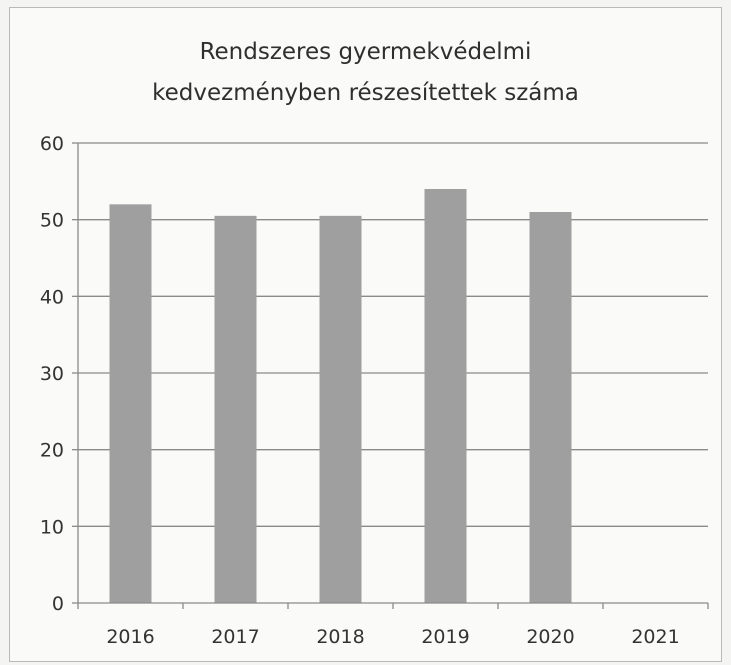 The height and width of the screenshot is (665, 731). I want to click on chart-title-line-2: kedvezményben részesítettek száma, so click(365, 93).